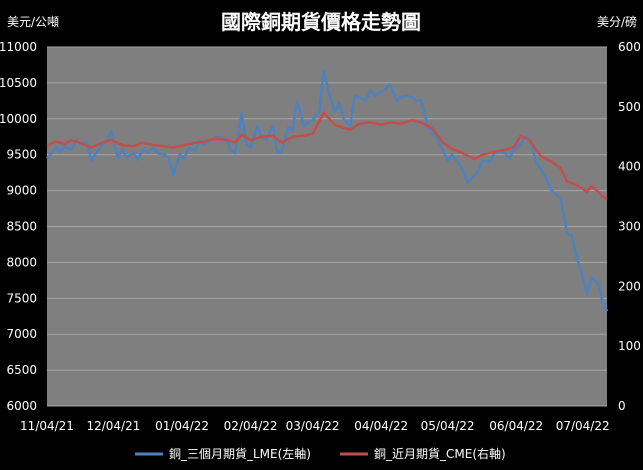 This screenshot has height=470, width=643. Describe the element at coordinates (381, 426) in the screenshot. I see `x-tick-label: 04/04/22` at that location.